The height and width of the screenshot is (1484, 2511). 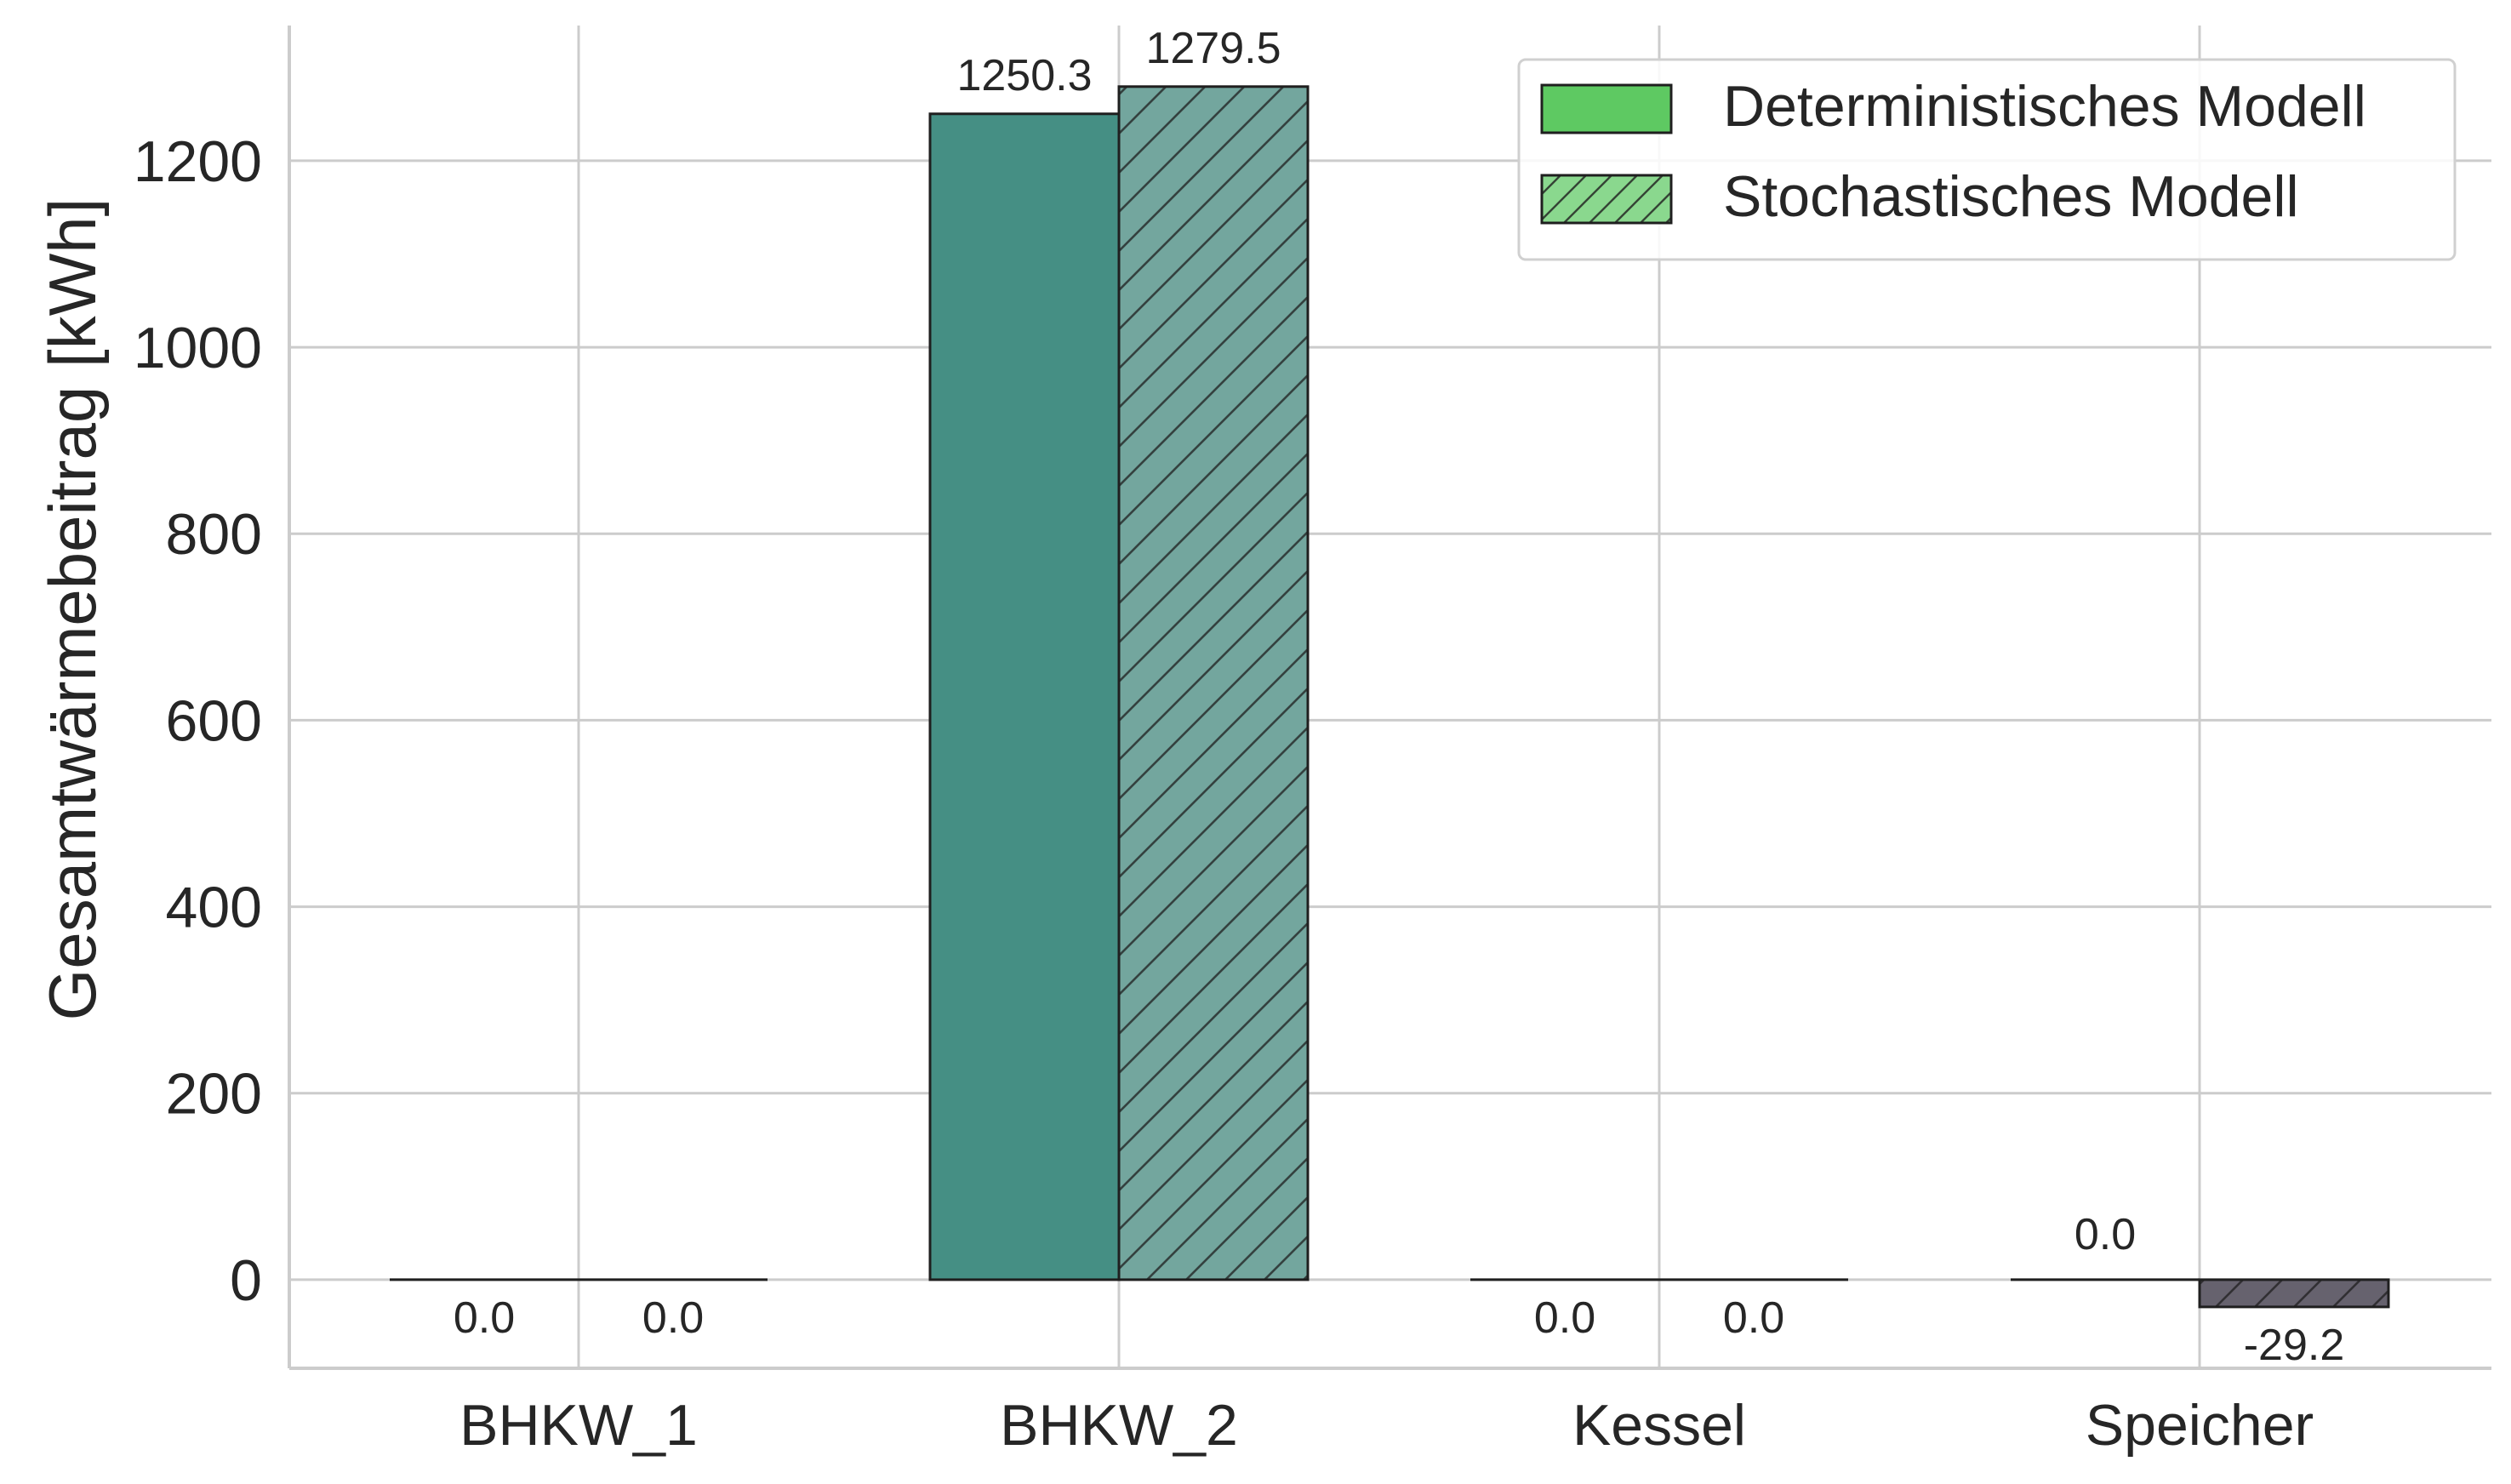 What do you see at coordinates (214, 908) in the screenshot?
I see `y-tick-label: 400` at bounding box center [214, 908].